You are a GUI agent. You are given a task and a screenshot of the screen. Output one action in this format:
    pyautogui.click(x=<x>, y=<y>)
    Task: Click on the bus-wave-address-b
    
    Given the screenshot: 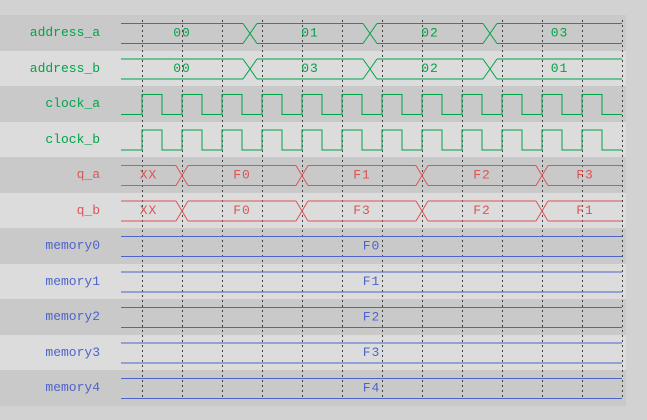 What is the action you would take?
    pyautogui.click(x=371, y=69)
    